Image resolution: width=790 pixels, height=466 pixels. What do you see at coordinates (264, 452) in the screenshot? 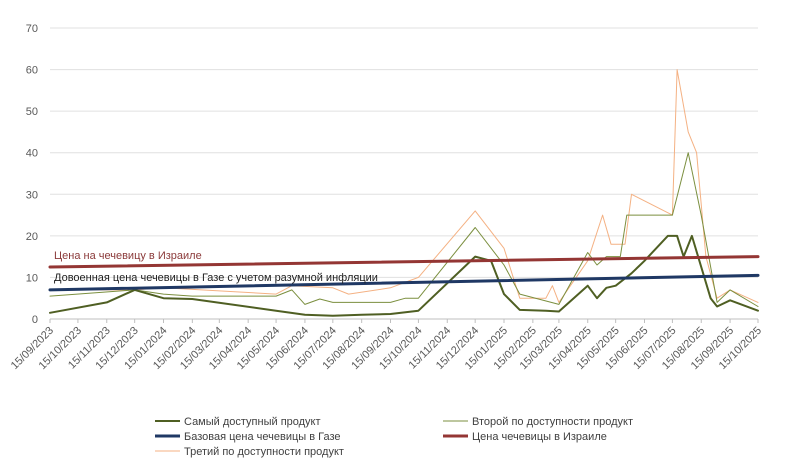
I see `legend-label: Третий по доступности продукт` at bounding box center [264, 452].